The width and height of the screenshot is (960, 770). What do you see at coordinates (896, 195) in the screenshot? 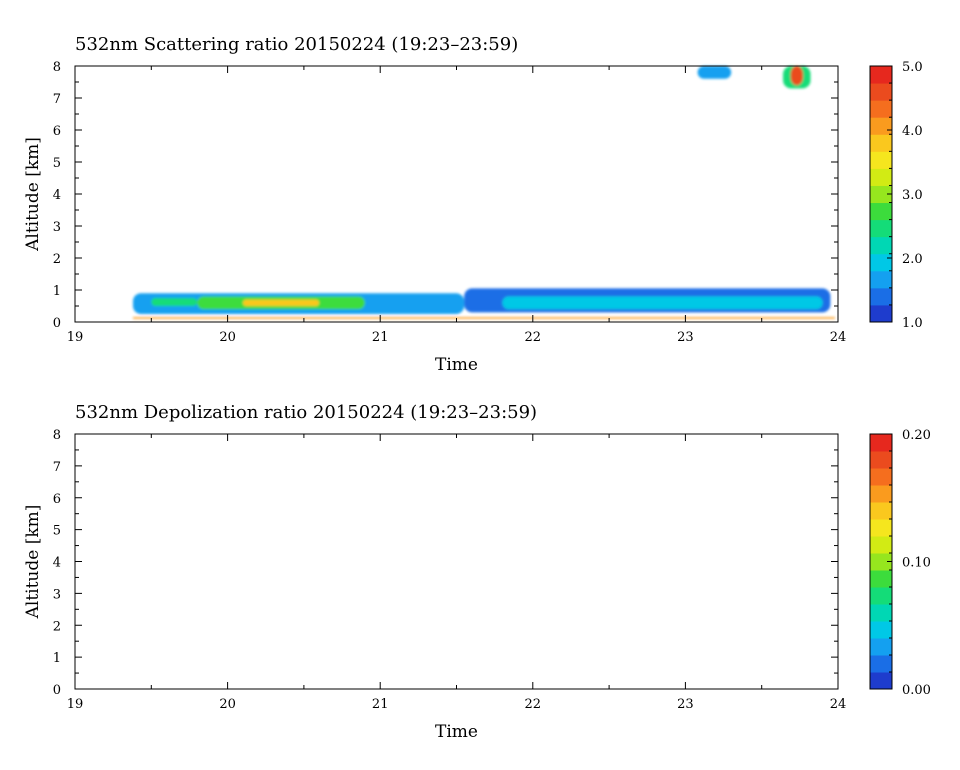
I see `colorbar: 1.0 2.0 3.0 4.0 5.0` at bounding box center [896, 195].